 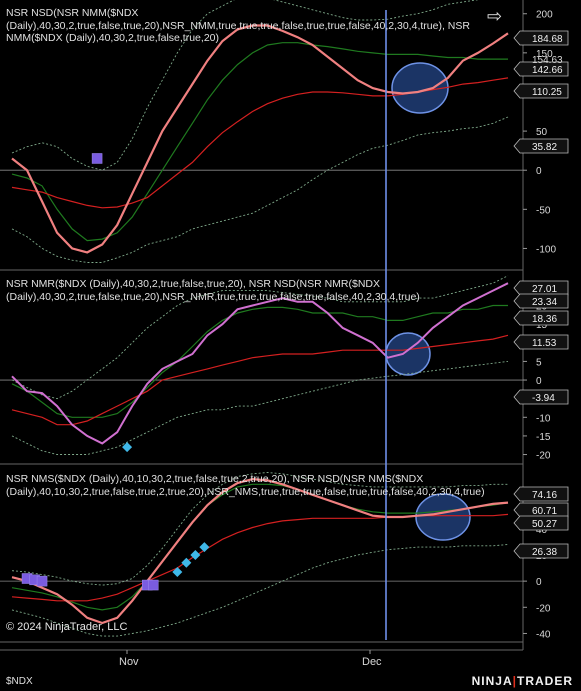 What do you see at coordinates (542, 132) in the screenshot?
I see `ytick-label: 50` at bounding box center [542, 132].